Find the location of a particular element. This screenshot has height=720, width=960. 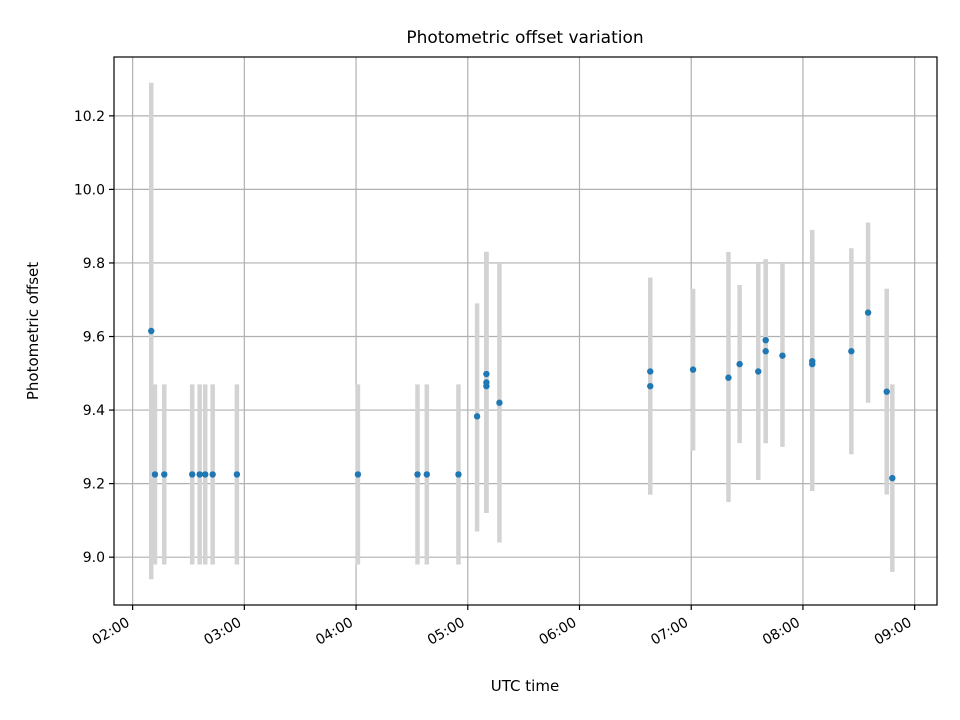

y-axis-ticks: 9.0 9.2 9.4 9.6 9.8 10.0 10.2 is located at coordinates (94, 337).